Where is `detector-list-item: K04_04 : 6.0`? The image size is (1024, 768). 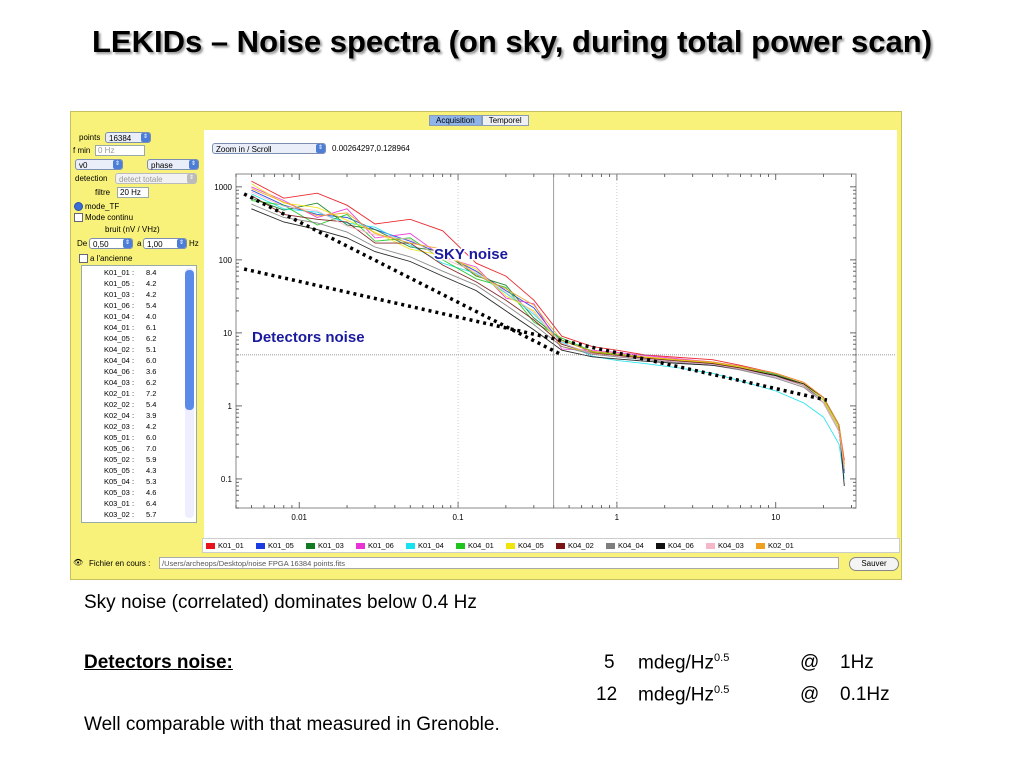 detector-list-item: K04_04 : 6.0 is located at coordinates (132, 361).